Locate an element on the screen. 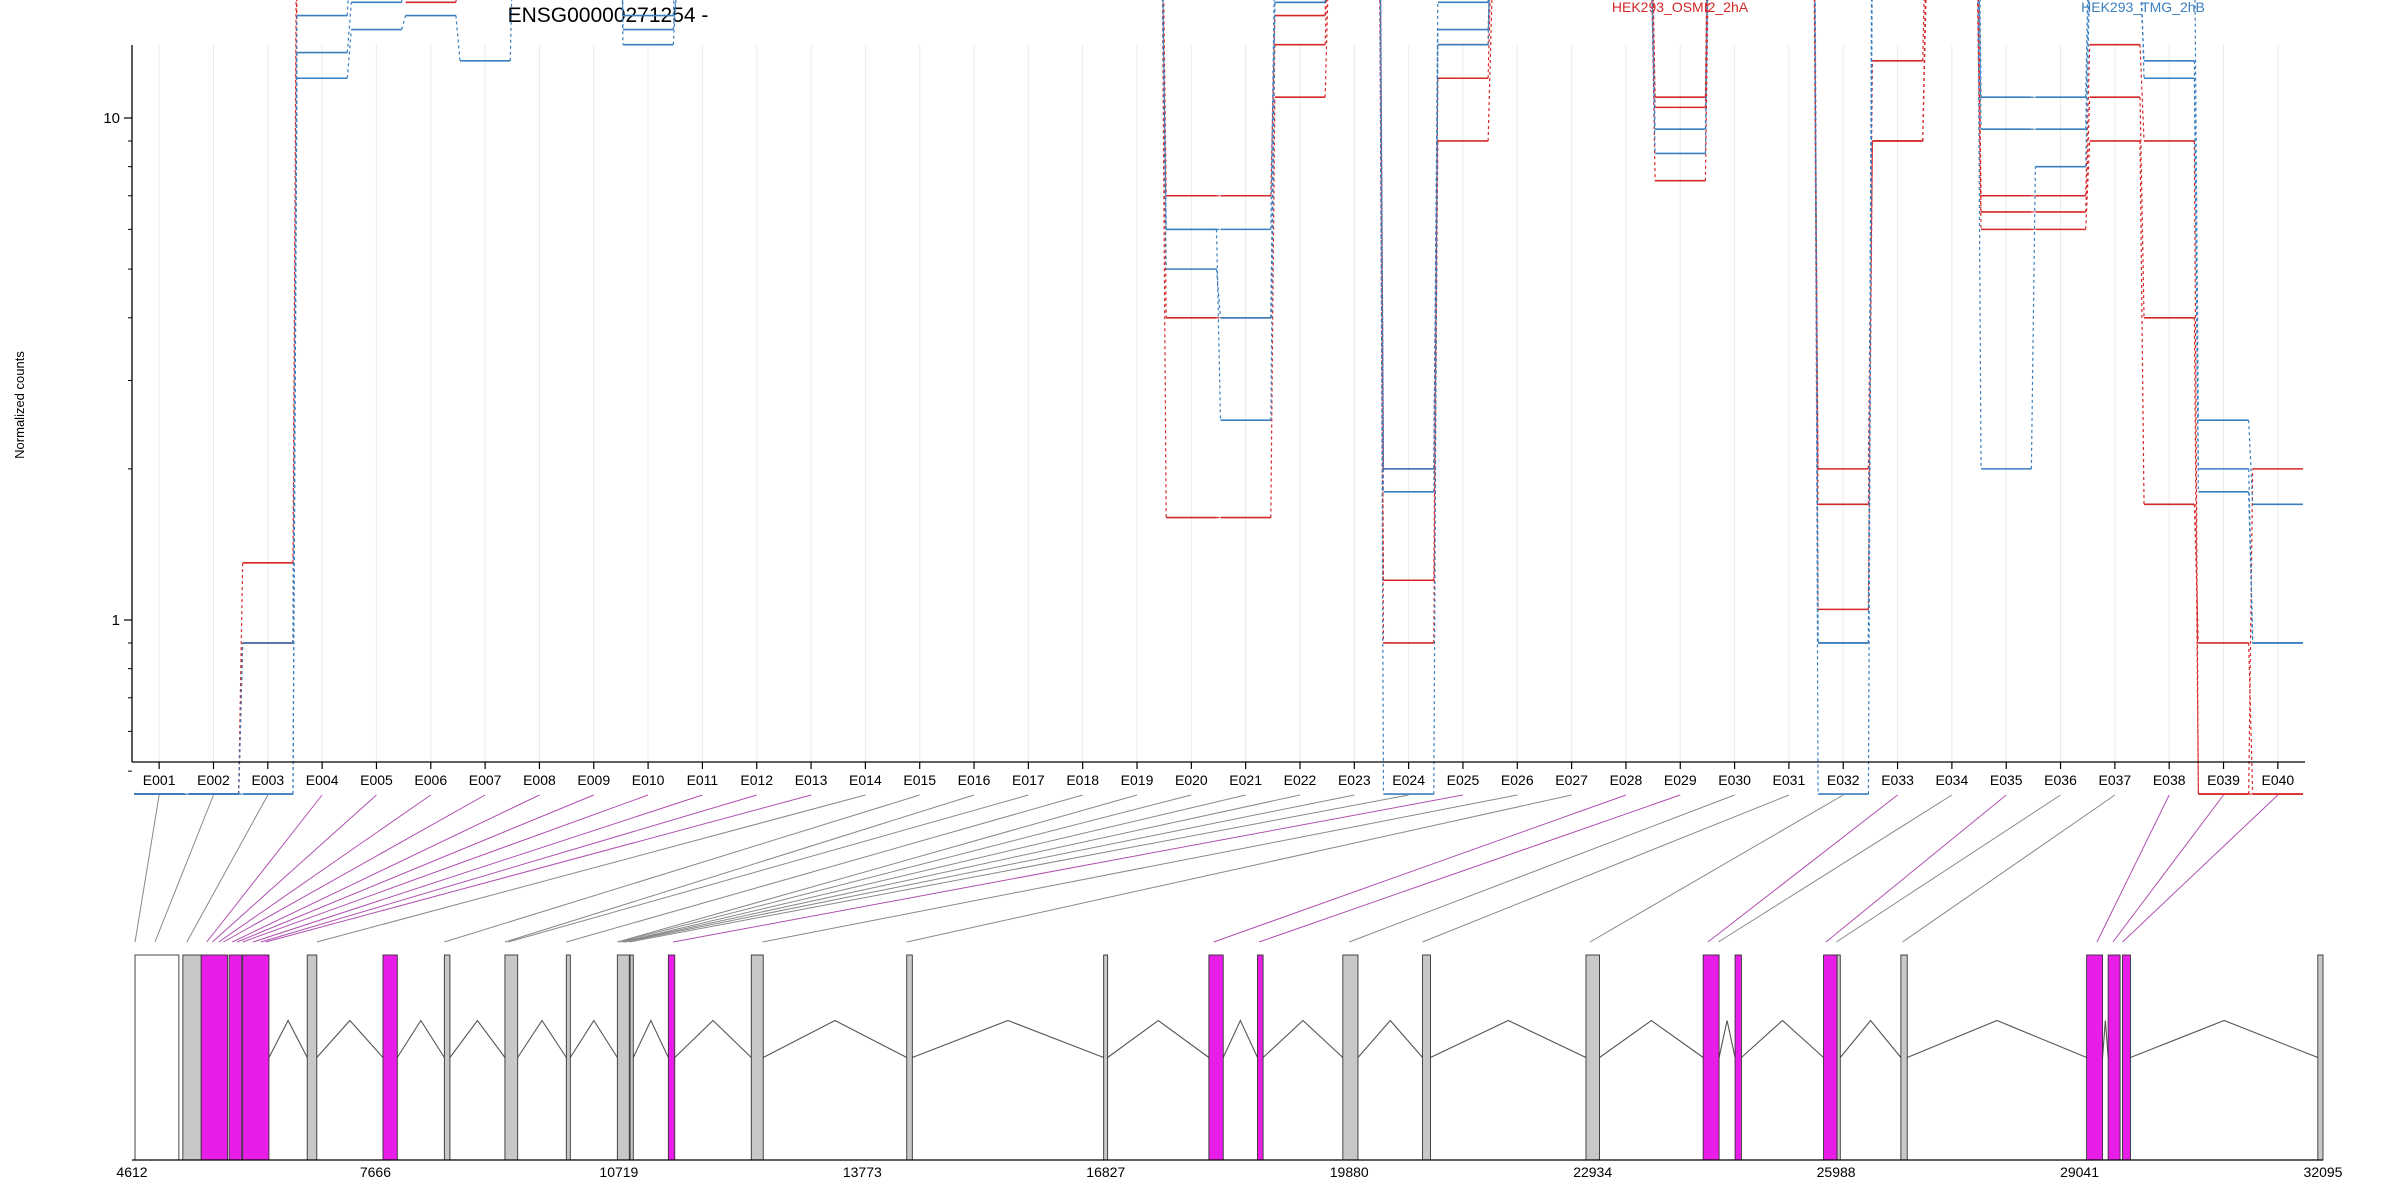 This screenshot has width=2400, height=1200. x-tick-label: E004 is located at coordinates (322, 780).